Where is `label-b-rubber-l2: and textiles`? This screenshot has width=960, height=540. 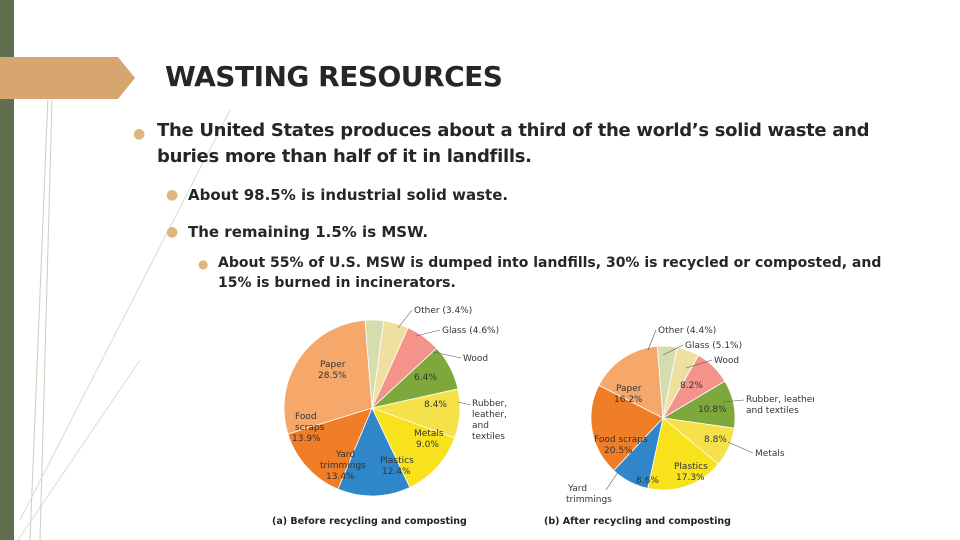 label-b-rubber-l2: and textiles is located at coordinates (772, 411).